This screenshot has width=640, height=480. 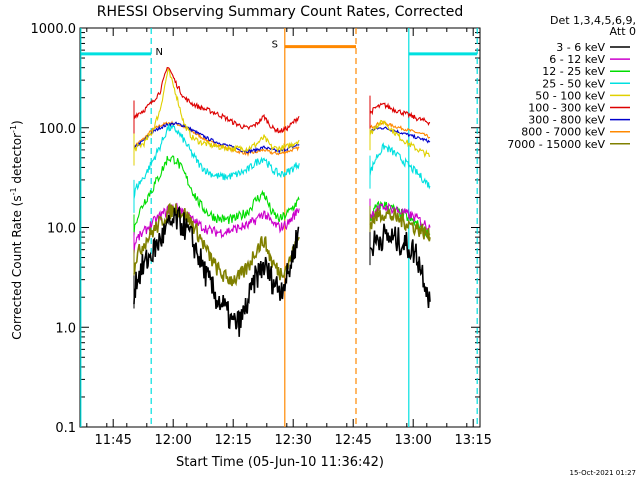 I want to click on legend-label: 12 - 25 keV, so click(x=573, y=71).